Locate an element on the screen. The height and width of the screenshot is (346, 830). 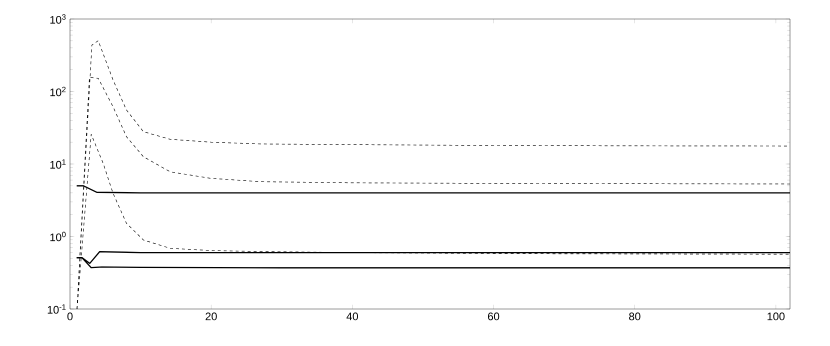
y-tick-label: 10$^{0}$ is located at coordinates (58, 237).